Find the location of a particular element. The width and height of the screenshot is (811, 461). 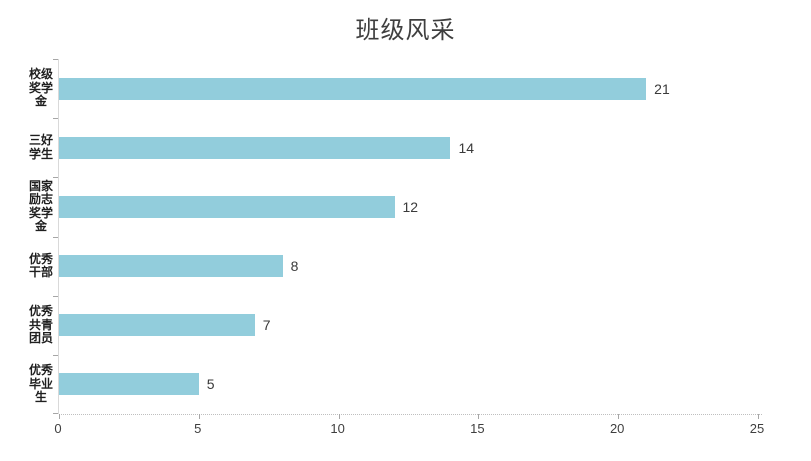

category-label: 优秀 干部 is located at coordinates (40, 265).